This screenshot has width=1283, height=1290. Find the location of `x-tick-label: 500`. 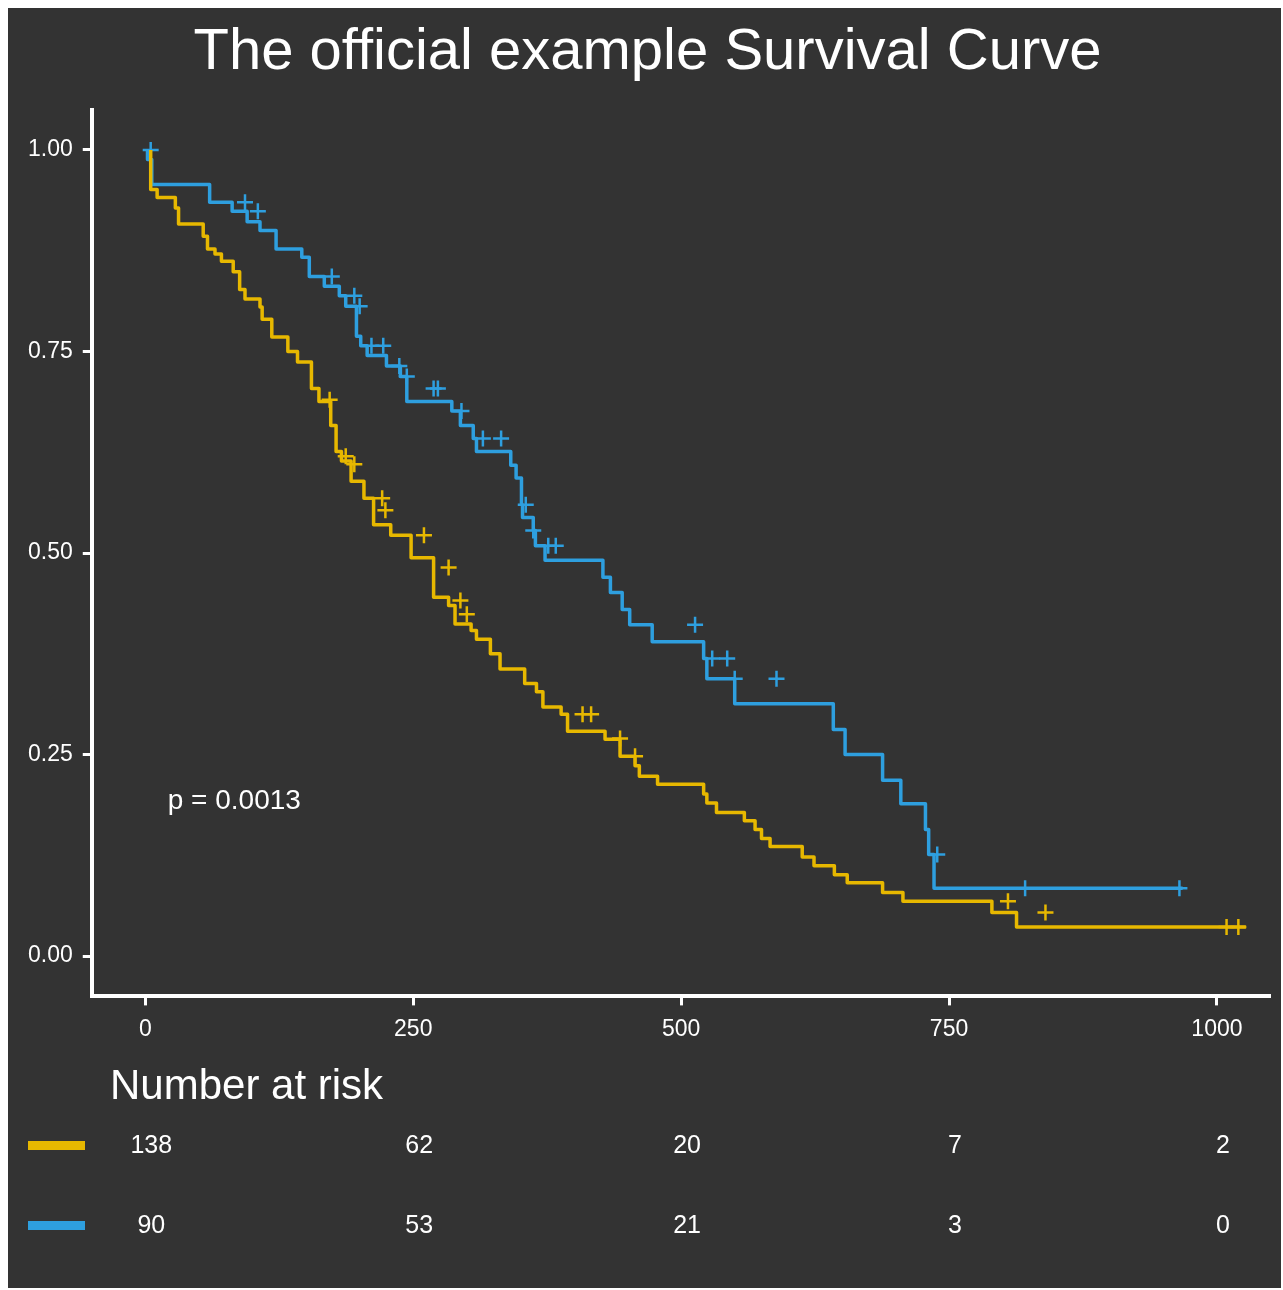

x-tick-label: 500 is located at coordinates (681, 1027).